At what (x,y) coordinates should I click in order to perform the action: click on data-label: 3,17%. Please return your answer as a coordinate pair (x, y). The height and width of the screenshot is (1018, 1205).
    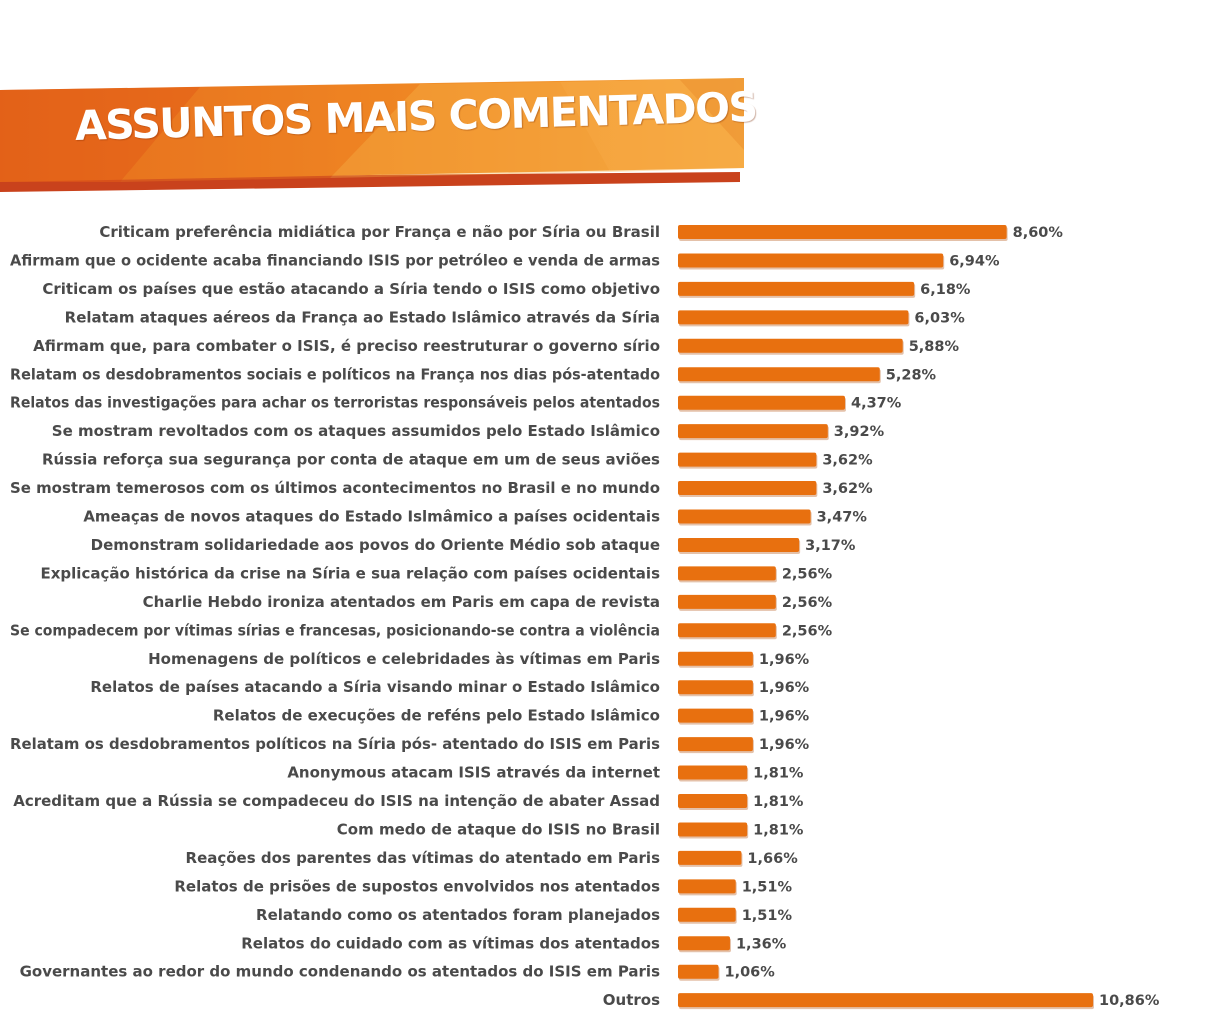
    Looking at the image, I should click on (830, 546).